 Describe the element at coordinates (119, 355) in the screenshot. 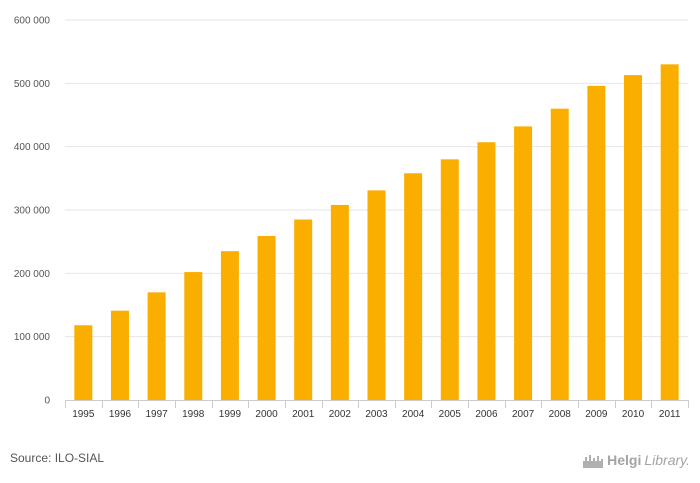

I see `bar-1996` at that location.